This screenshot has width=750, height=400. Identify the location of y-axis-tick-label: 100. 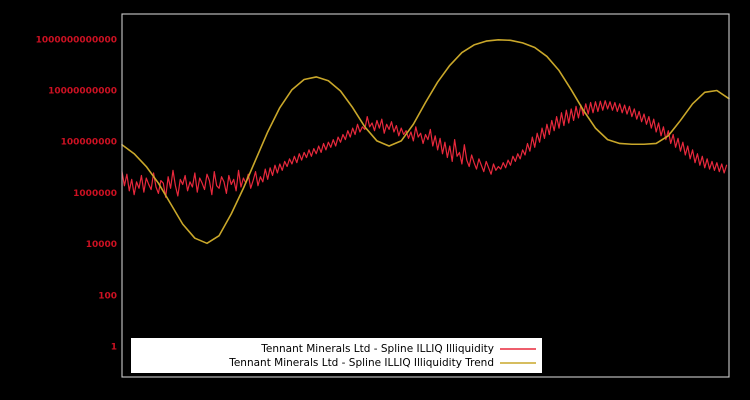
(107, 296).